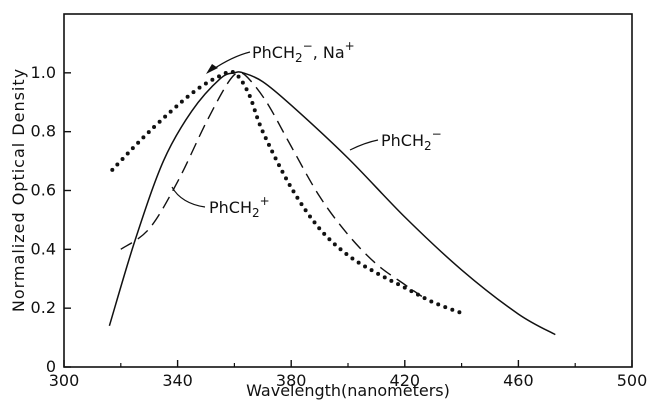 The width and height of the screenshot is (647, 401). I want to click on y-tick-label: 0.2, so click(43, 307).